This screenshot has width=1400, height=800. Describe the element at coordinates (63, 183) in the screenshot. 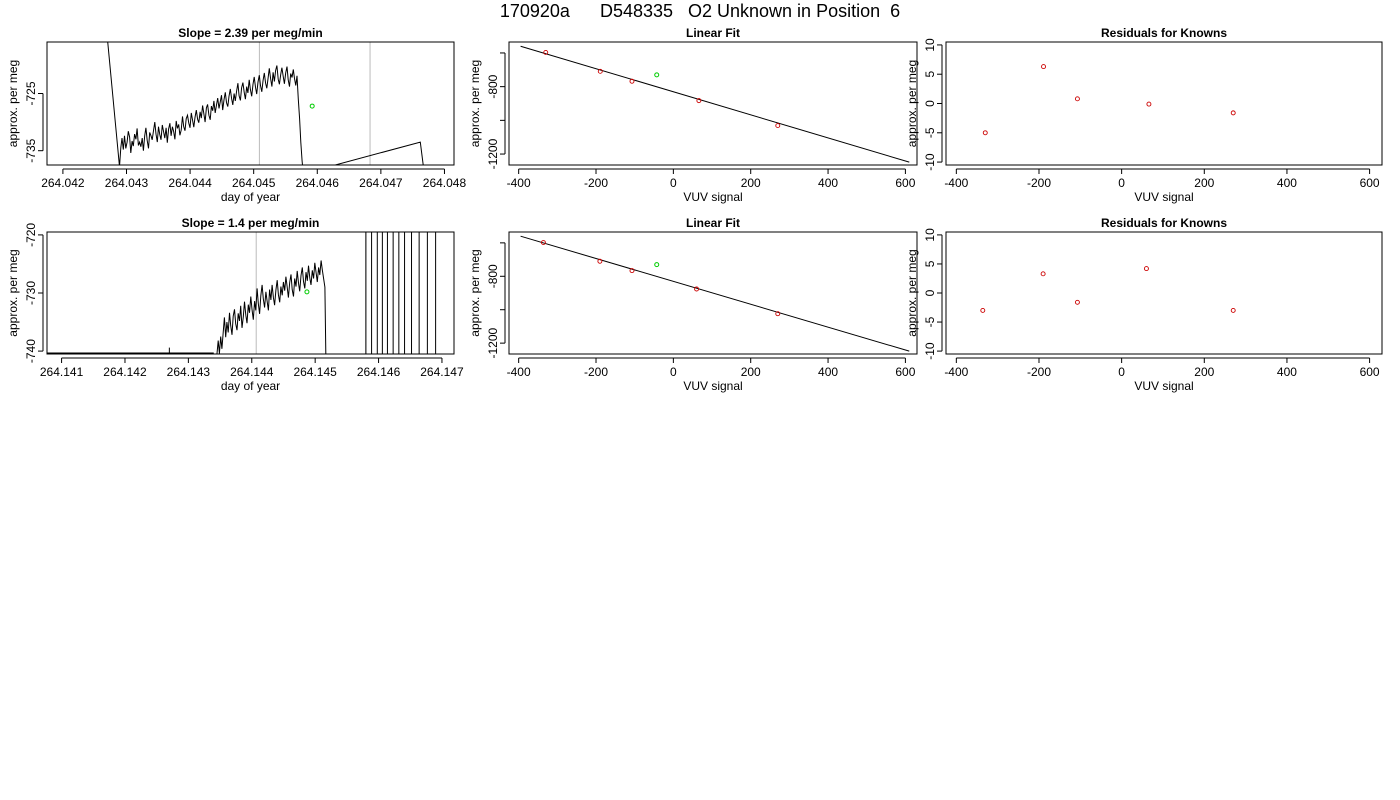

I see `x-tick-label: 264.042` at that location.